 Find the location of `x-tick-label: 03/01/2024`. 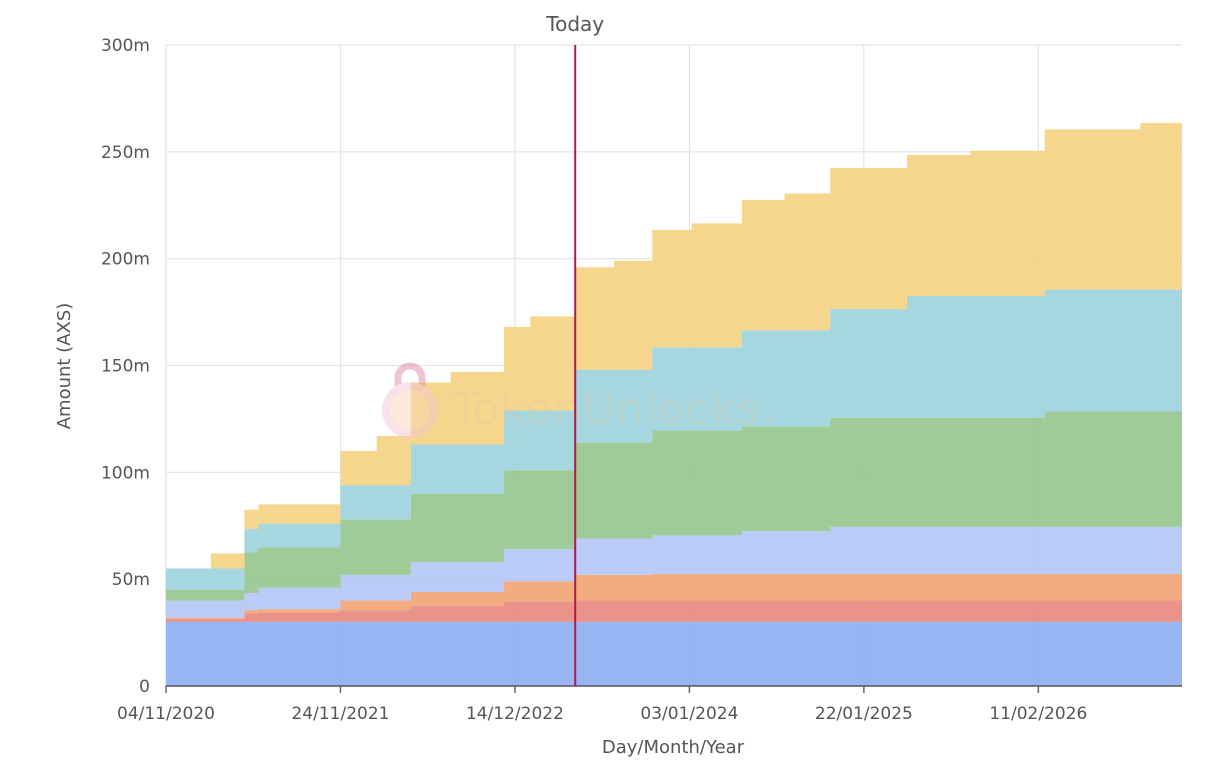

x-tick-label: 03/01/2024 is located at coordinates (689, 714).